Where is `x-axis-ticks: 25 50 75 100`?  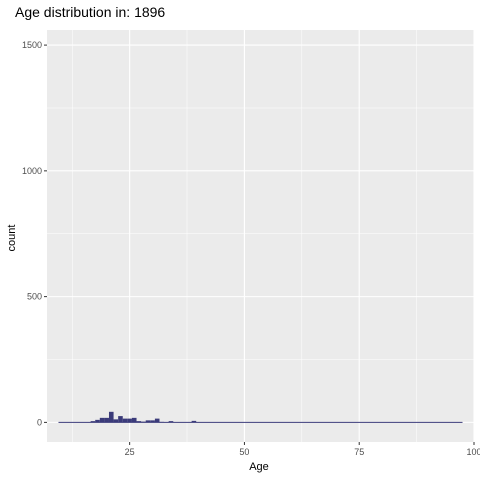
x-axis-ticks: 25 50 75 100 is located at coordinates (302, 449).